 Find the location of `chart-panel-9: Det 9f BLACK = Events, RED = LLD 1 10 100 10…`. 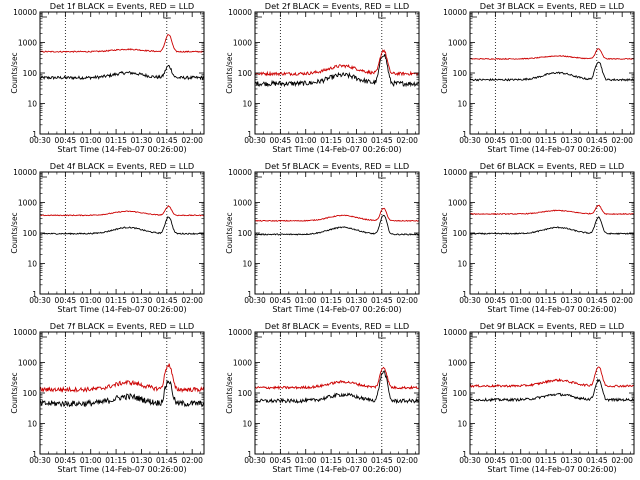

chart-panel-9: Det 9f BLACK = Events, RED = LLD 1 10 100 10… is located at coordinates (537, 397).